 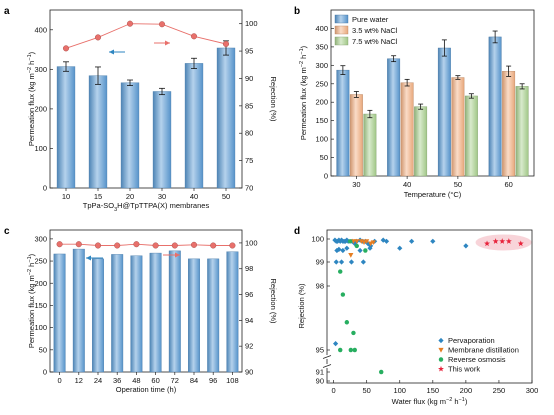 I want to click on b-ytick-label: 350, so click(x=321, y=46).